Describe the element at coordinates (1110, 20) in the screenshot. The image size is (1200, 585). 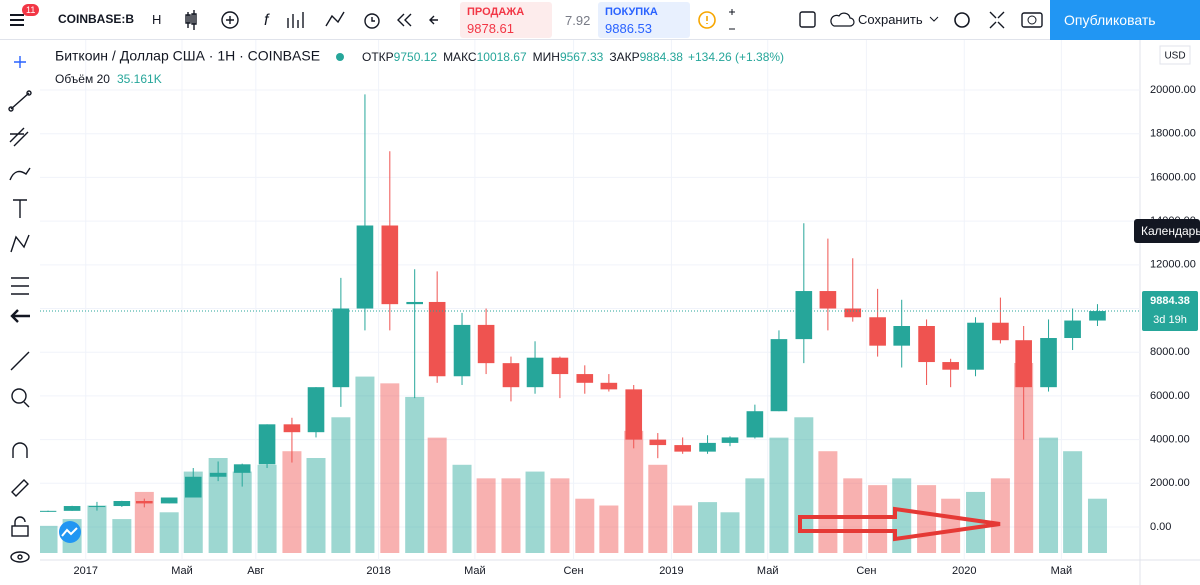
I see `publish-label: Опубликовать` at that location.